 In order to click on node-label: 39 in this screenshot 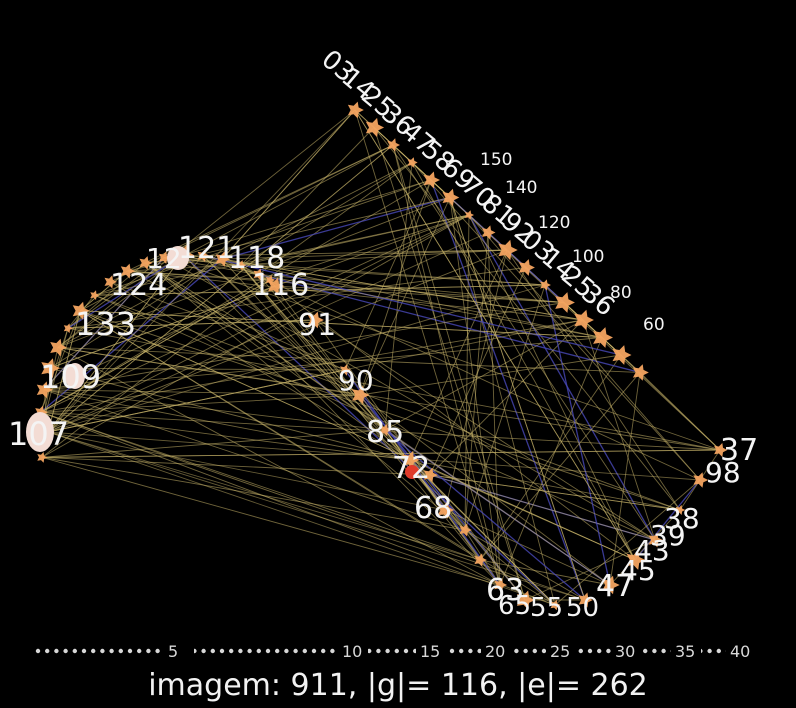, I will do `click(668, 535)`.